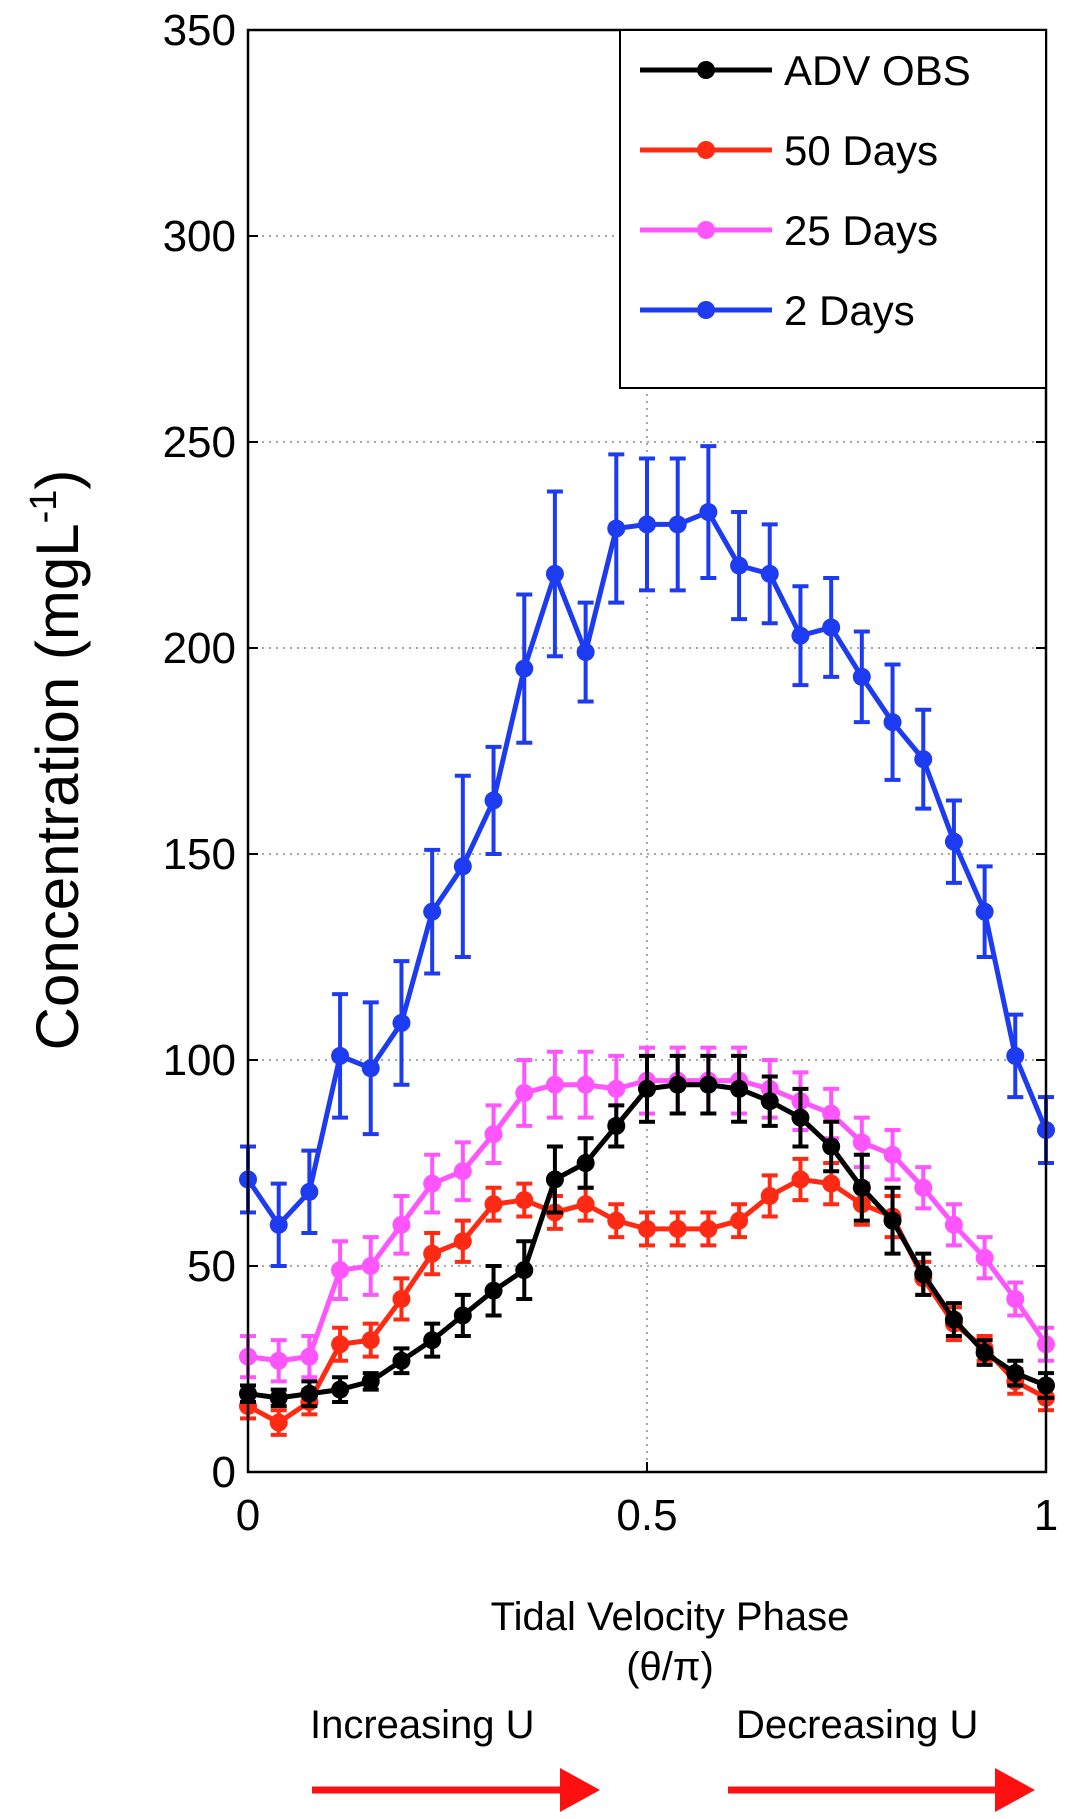 The width and height of the screenshot is (1065, 1819). I want to click on x-axis-title: Tidal Velocity Phase, so click(670, 1617).